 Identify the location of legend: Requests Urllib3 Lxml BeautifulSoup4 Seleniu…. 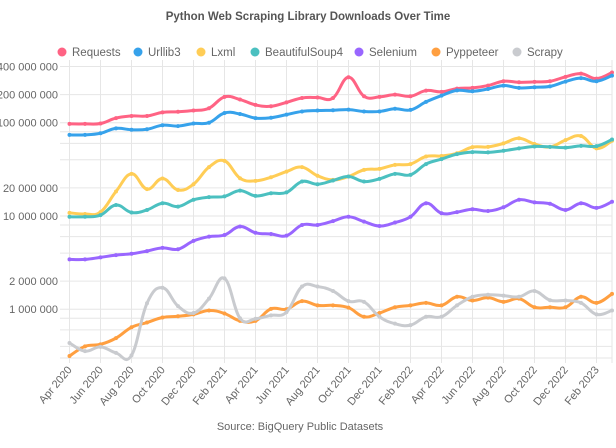
(310, 53).